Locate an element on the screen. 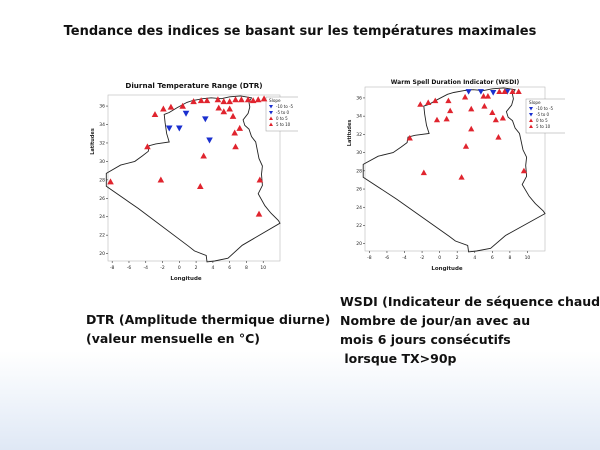  x-tick-label: -2 is located at coordinates (162, 268).